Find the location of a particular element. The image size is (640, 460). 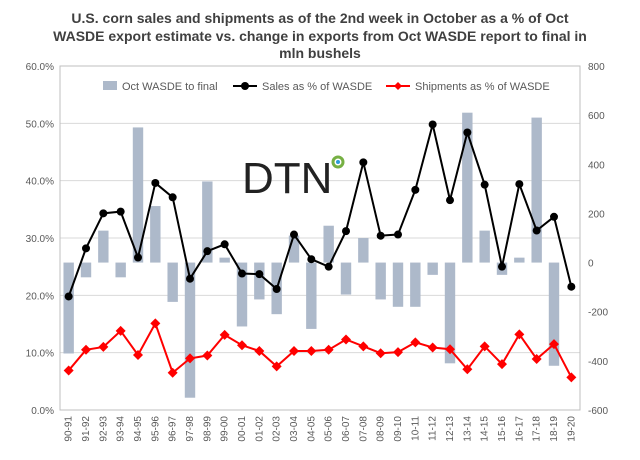

y-left-tick-label: 50.0% is located at coordinates (40, 124).